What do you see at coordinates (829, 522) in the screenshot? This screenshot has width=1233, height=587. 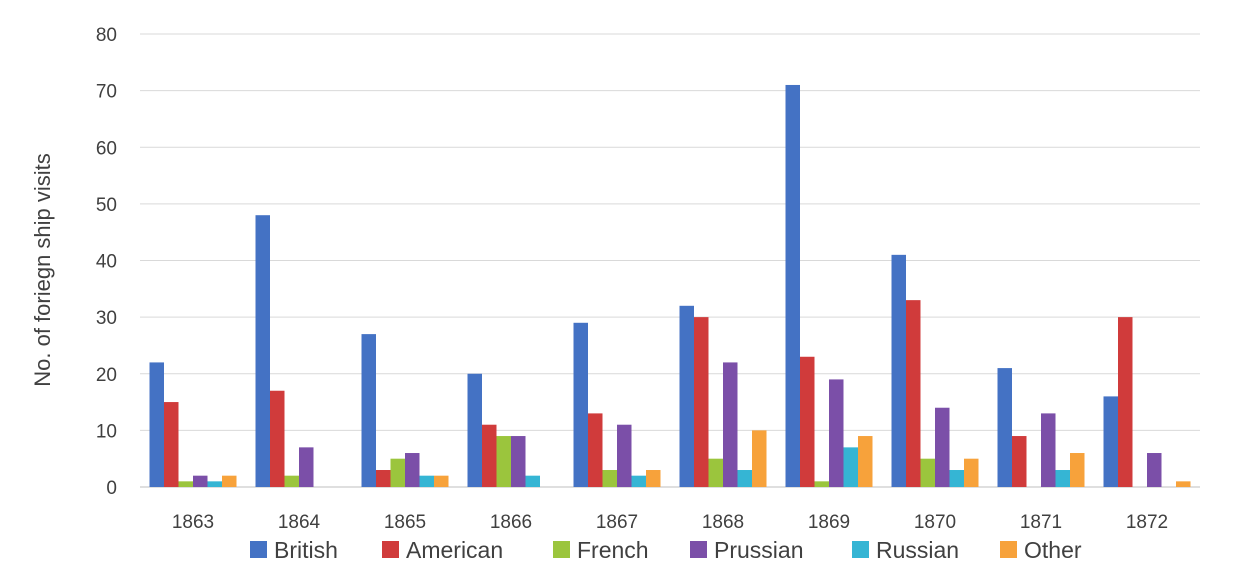 I see `x-tick-label: 1869` at bounding box center [829, 522].